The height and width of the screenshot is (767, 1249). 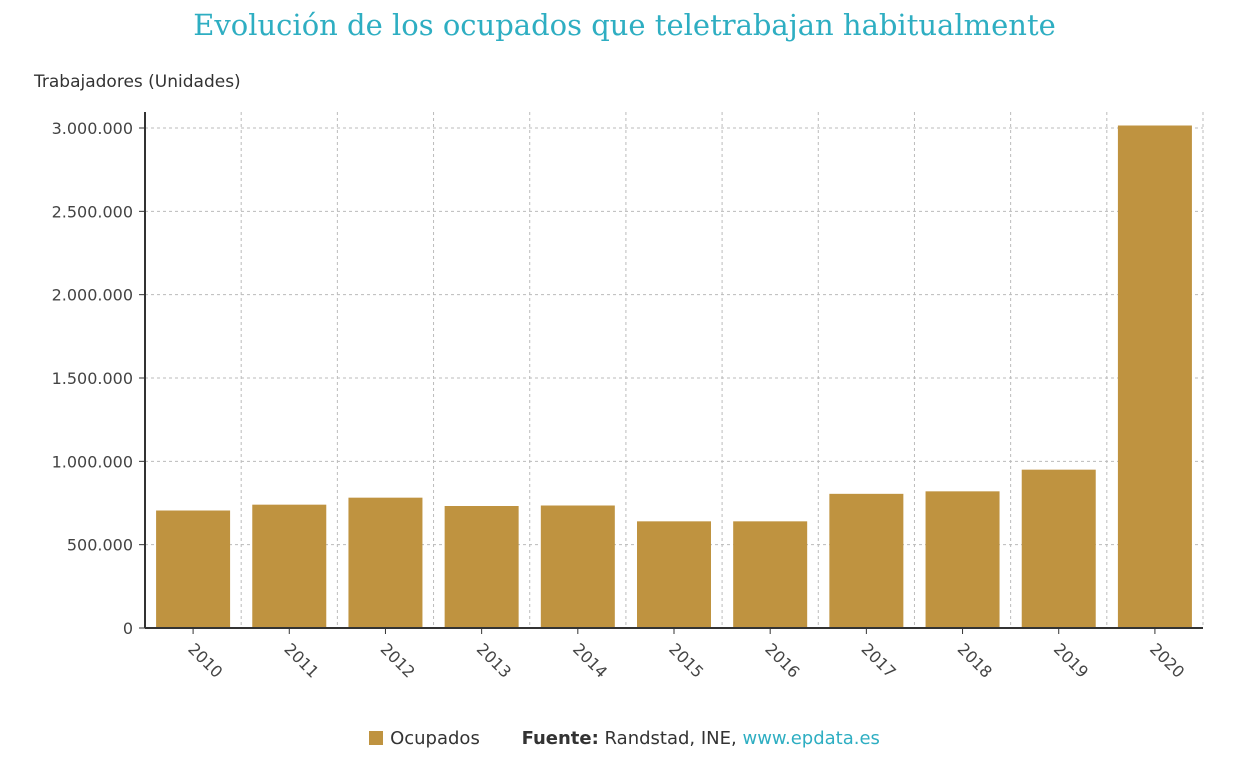 What do you see at coordinates (577, 566) in the screenshot?
I see `bar-2014` at bounding box center [577, 566].